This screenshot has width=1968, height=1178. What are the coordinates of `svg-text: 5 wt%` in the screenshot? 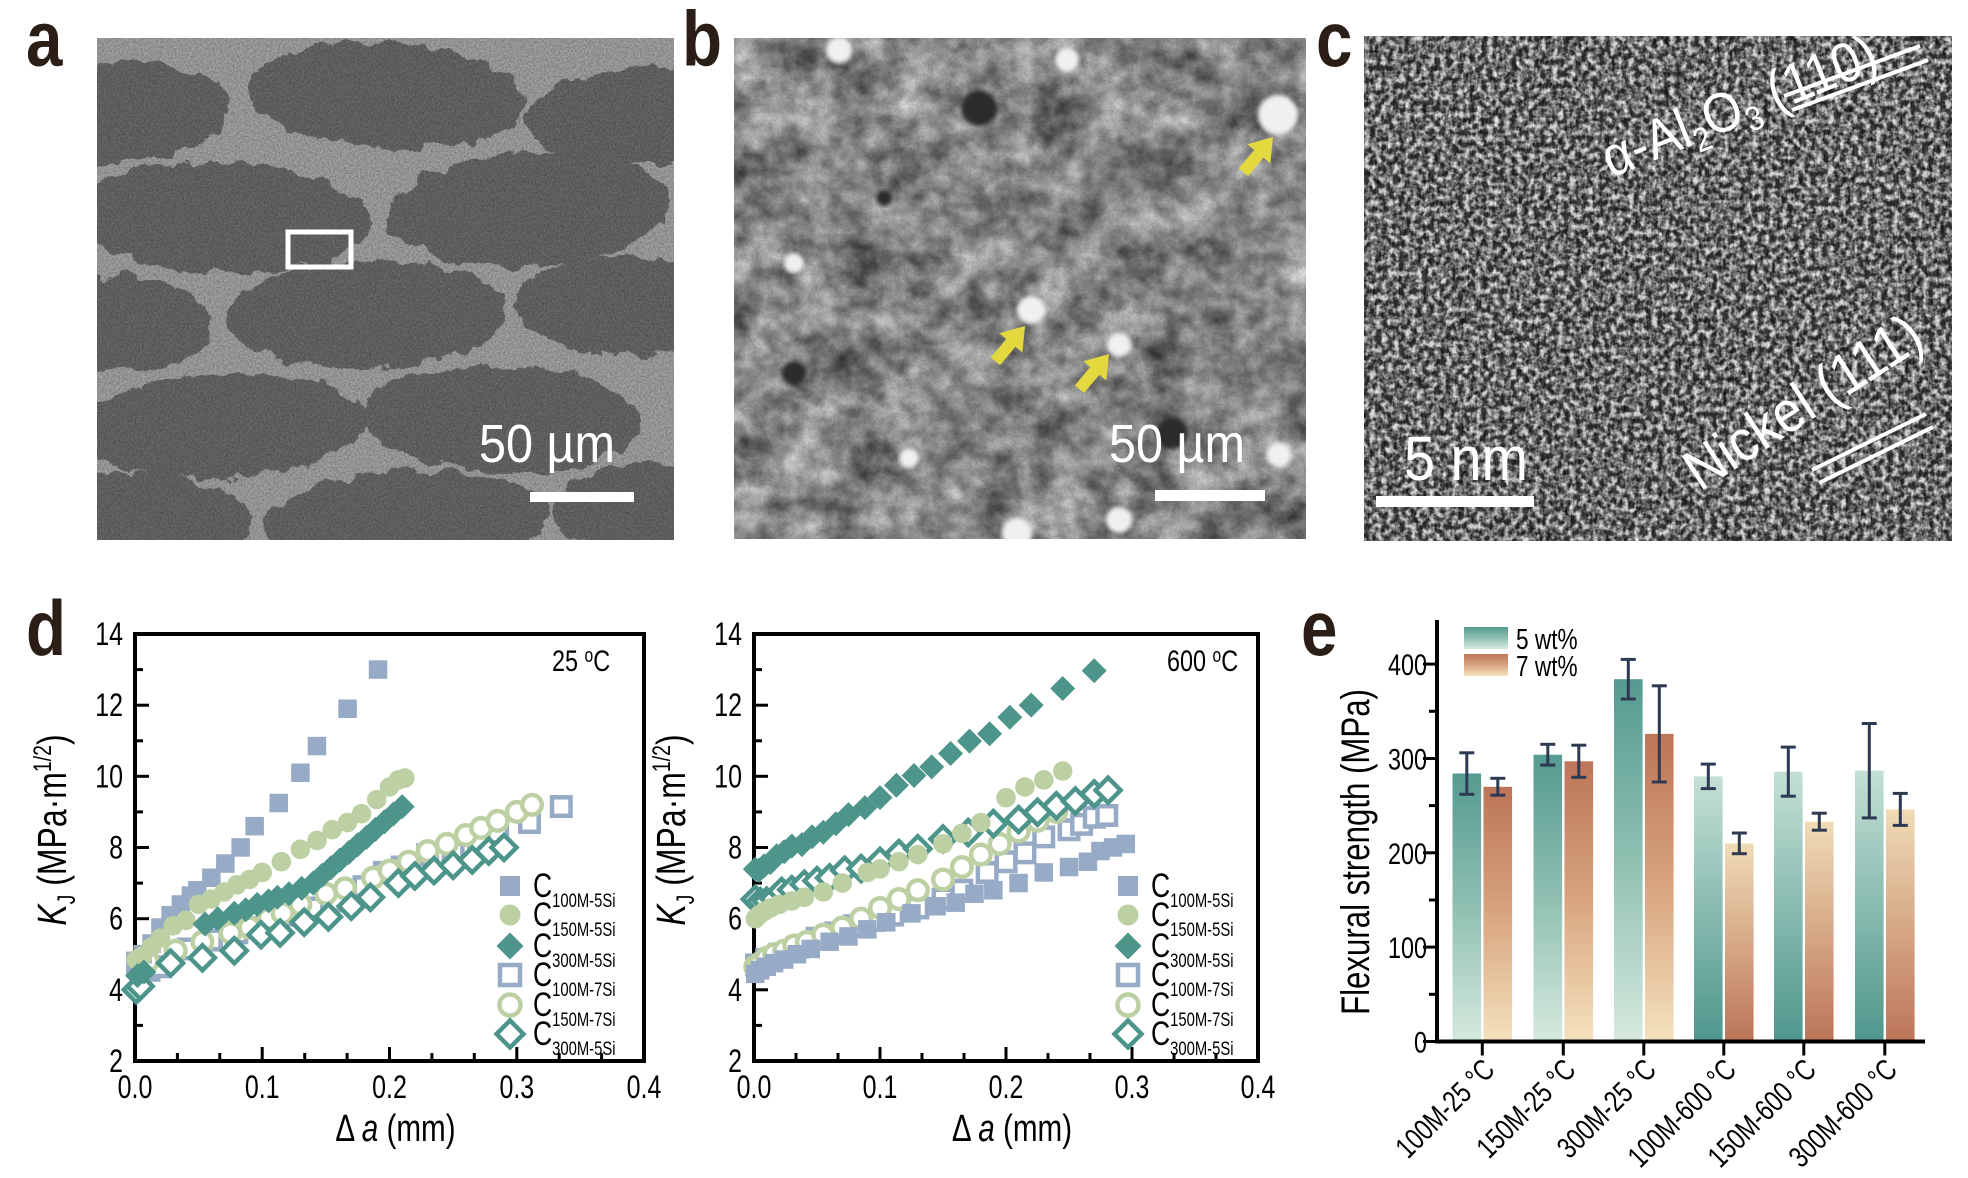 It's located at (1547, 638).